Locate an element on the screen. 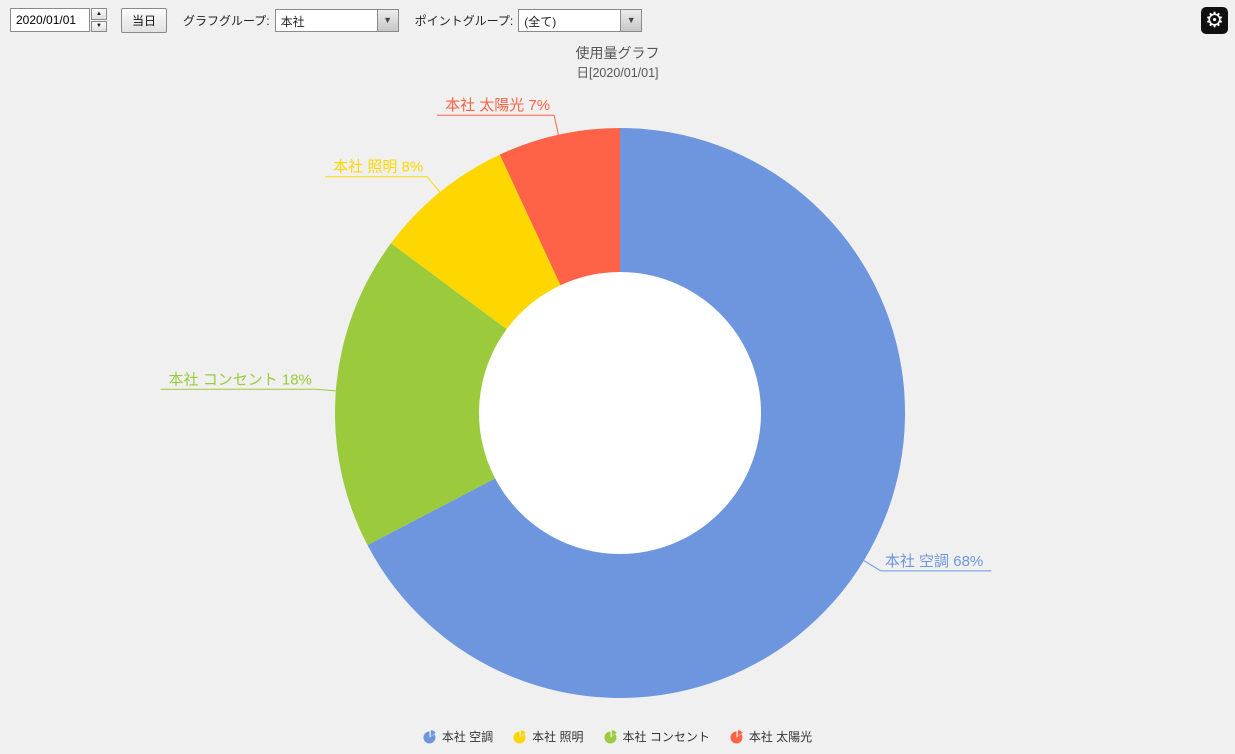 This screenshot has height=754, width=1235. chart-title: 使用量グラフ is located at coordinates (617, 53).